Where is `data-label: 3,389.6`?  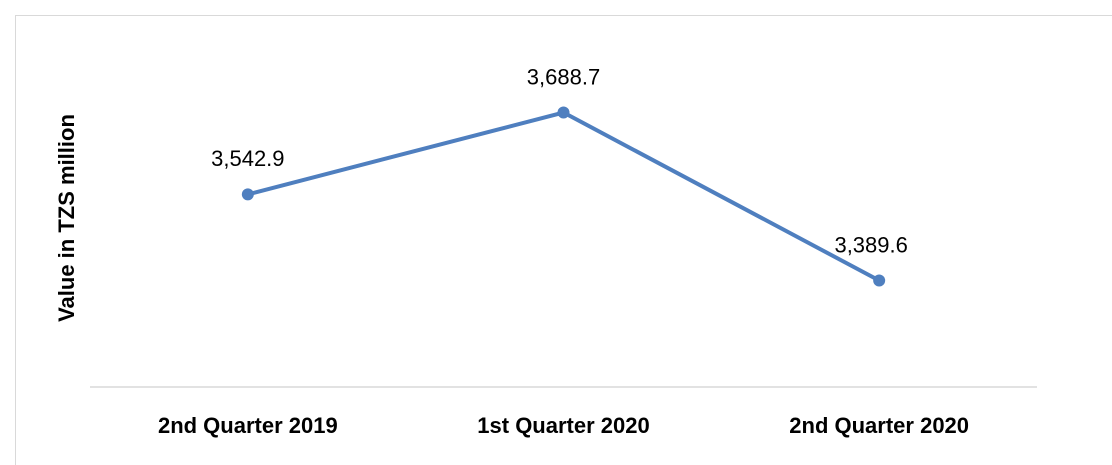 data-label: 3,389.6 is located at coordinates (870, 244).